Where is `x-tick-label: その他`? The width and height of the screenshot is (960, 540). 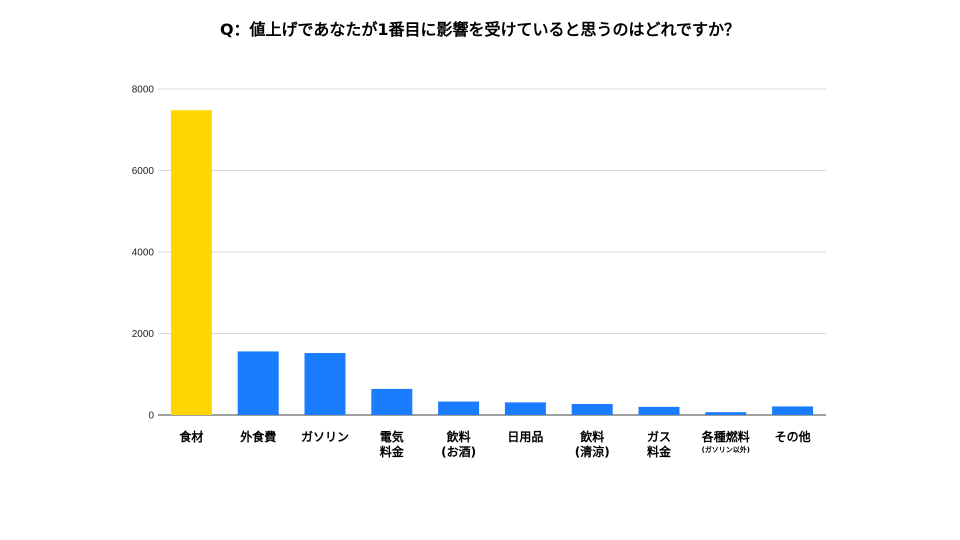
x-tick-label: その他 is located at coordinates (793, 436).